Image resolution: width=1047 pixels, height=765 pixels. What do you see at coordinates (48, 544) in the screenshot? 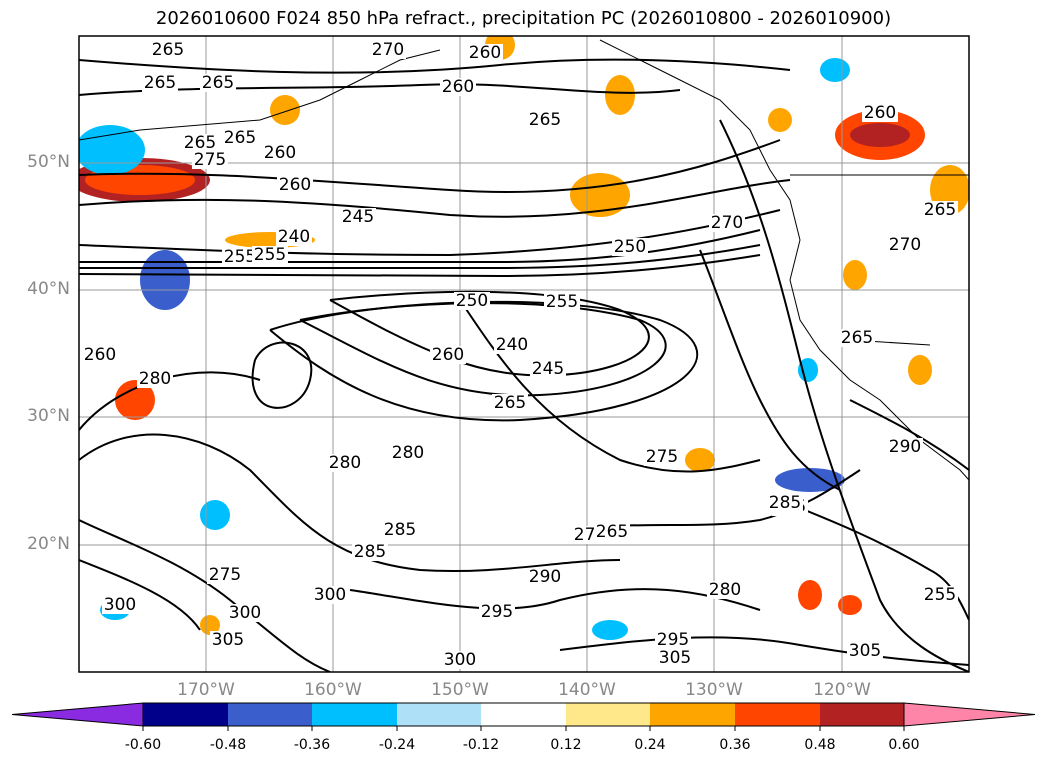
I see `lat-tick-label: 20°N` at bounding box center [48, 544].